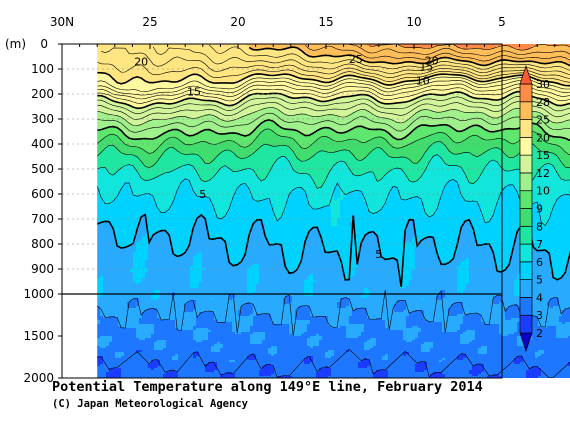  I want to click on colorbar-label: 30, so click(543, 84).